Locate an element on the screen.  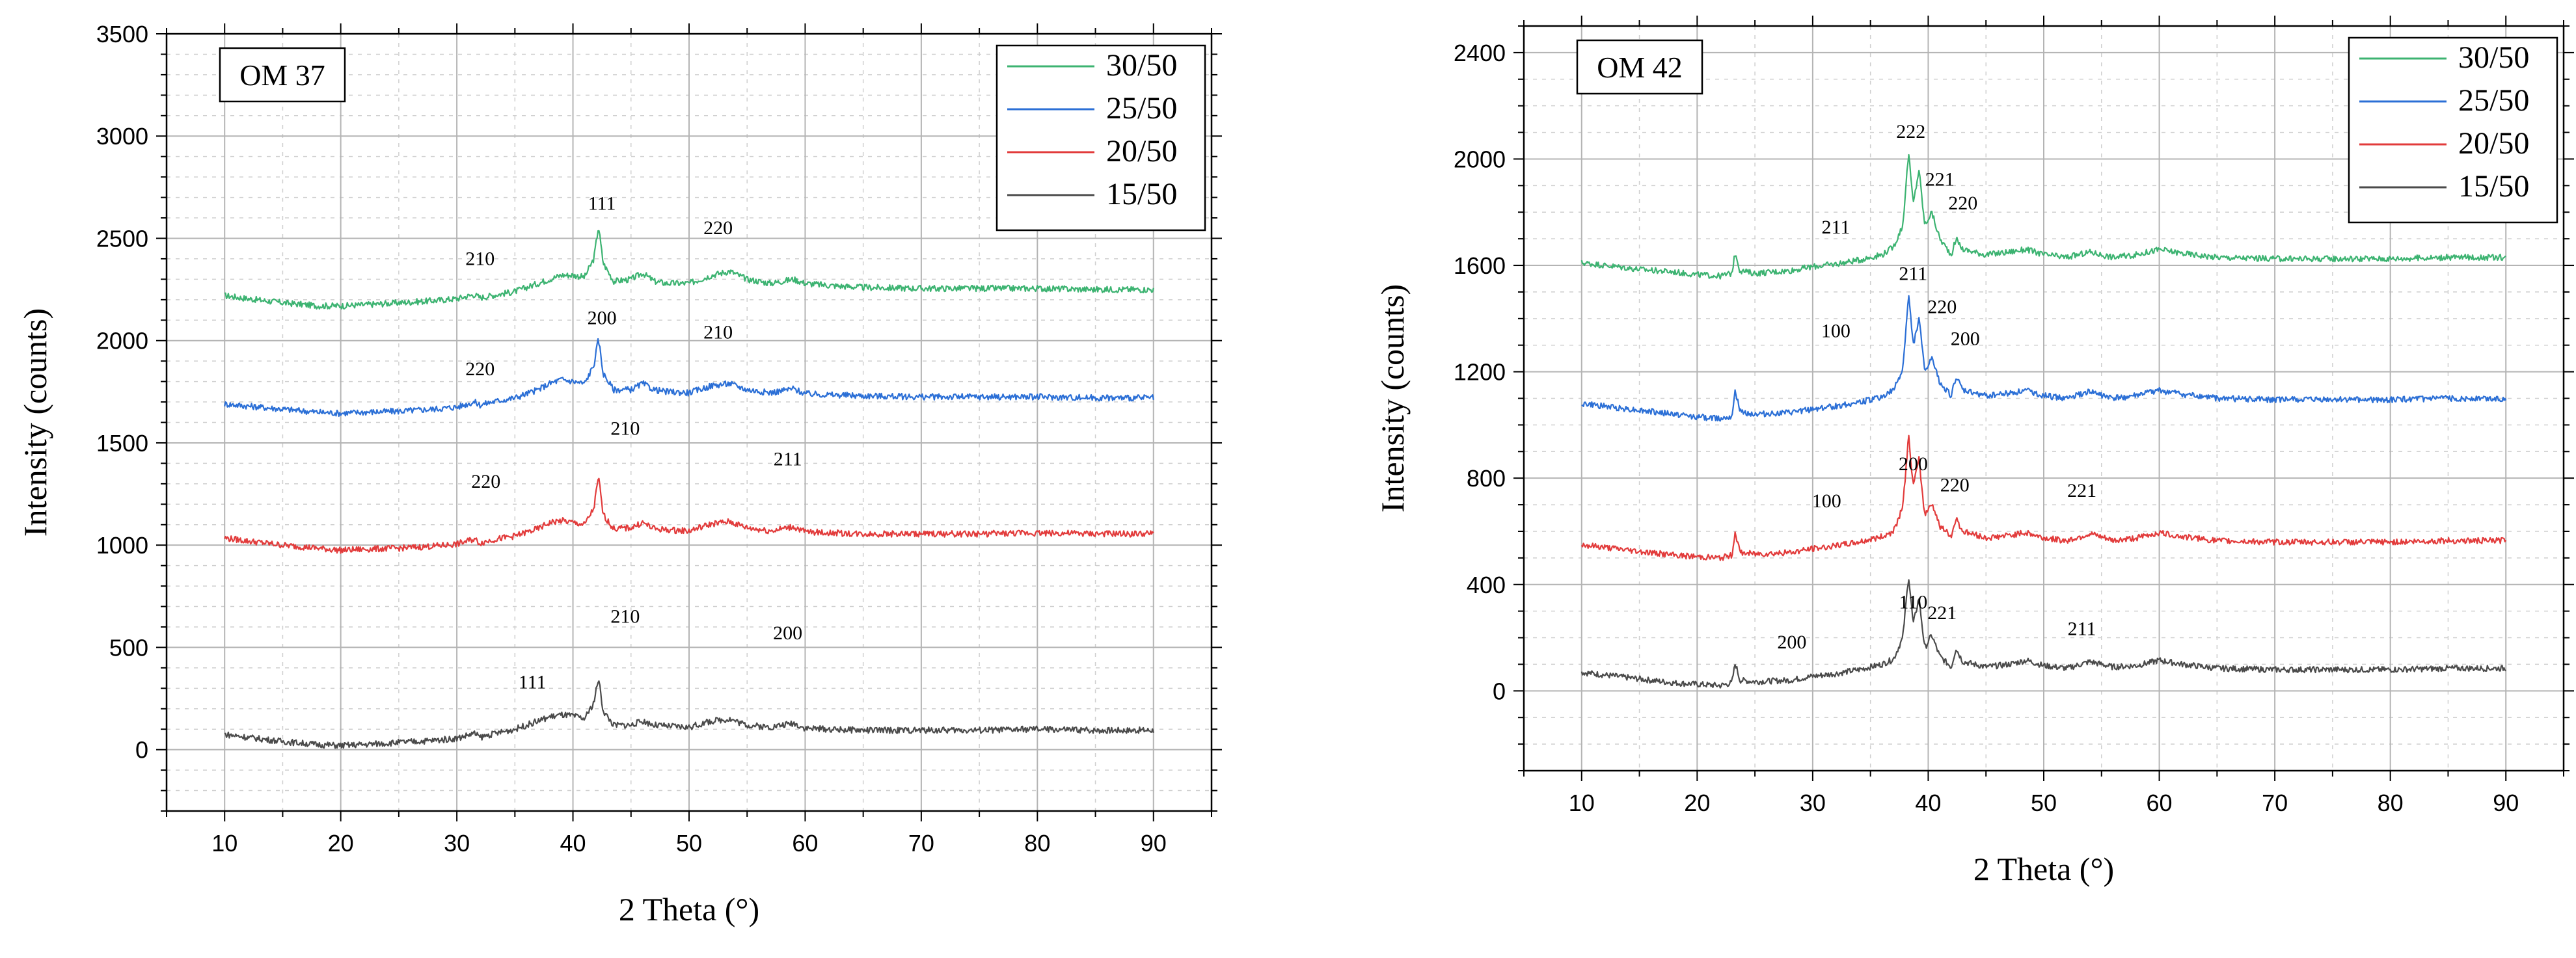
peak-label: 110 is located at coordinates (1913, 602).